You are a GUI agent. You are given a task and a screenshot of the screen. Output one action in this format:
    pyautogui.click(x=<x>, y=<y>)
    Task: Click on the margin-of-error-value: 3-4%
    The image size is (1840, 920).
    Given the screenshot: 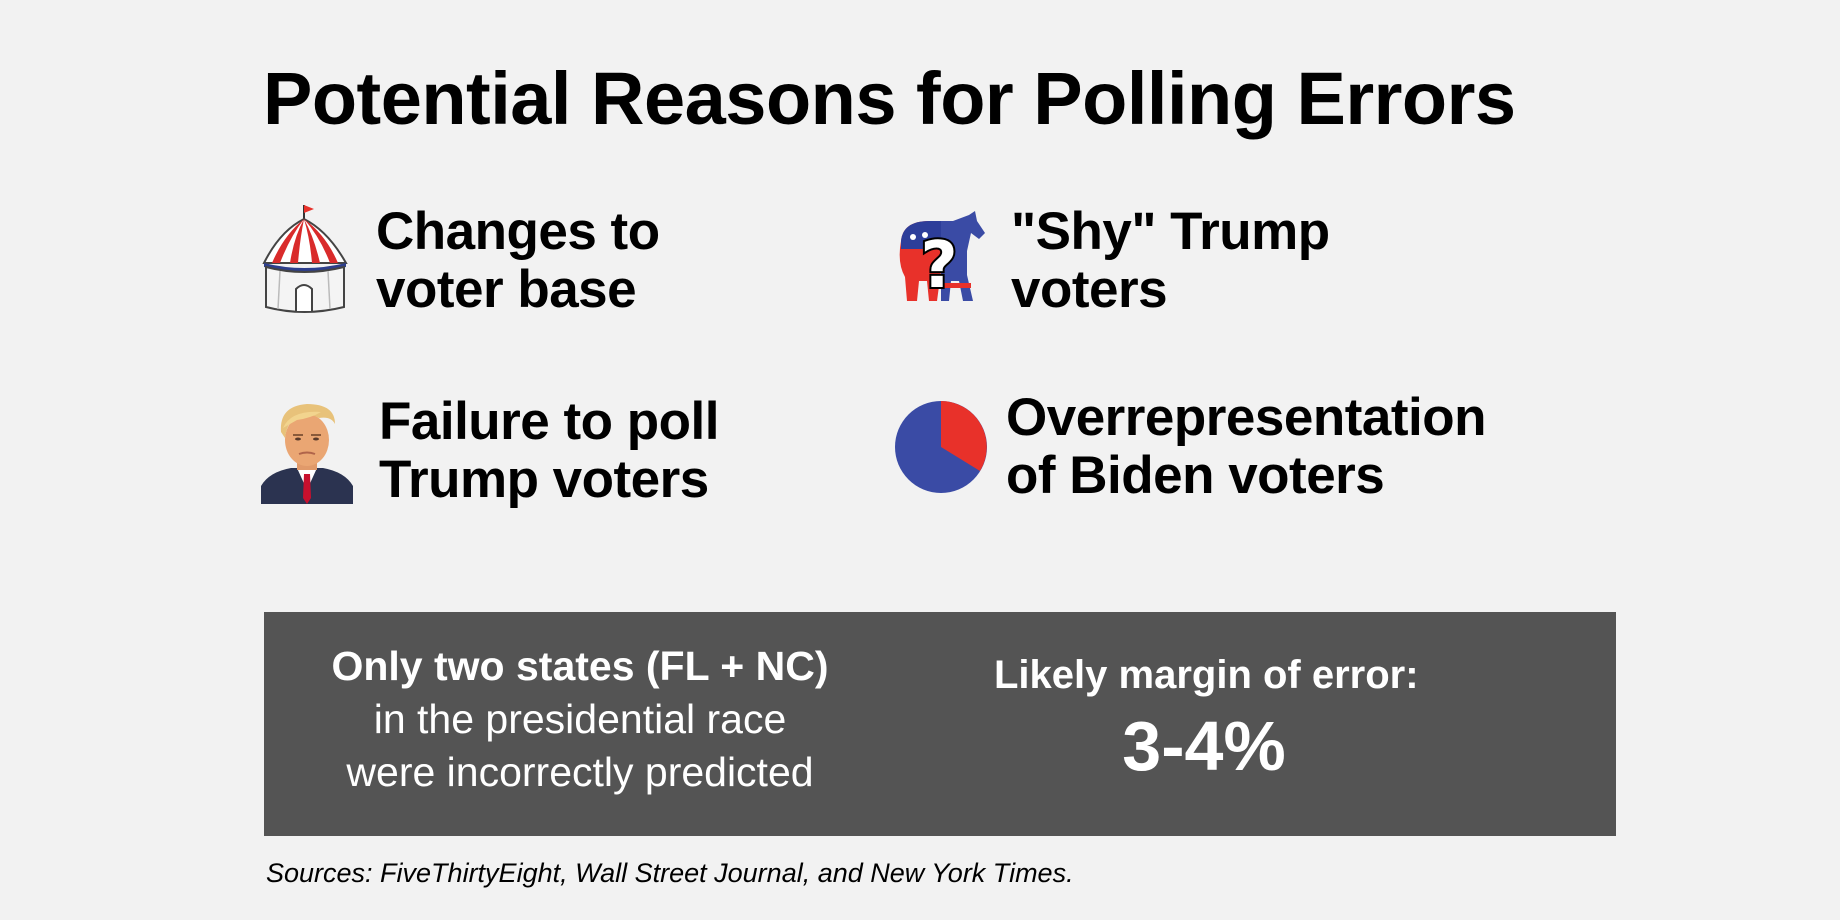 What is the action you would take?
    pyautogui.click(x=1204, y=746)
    